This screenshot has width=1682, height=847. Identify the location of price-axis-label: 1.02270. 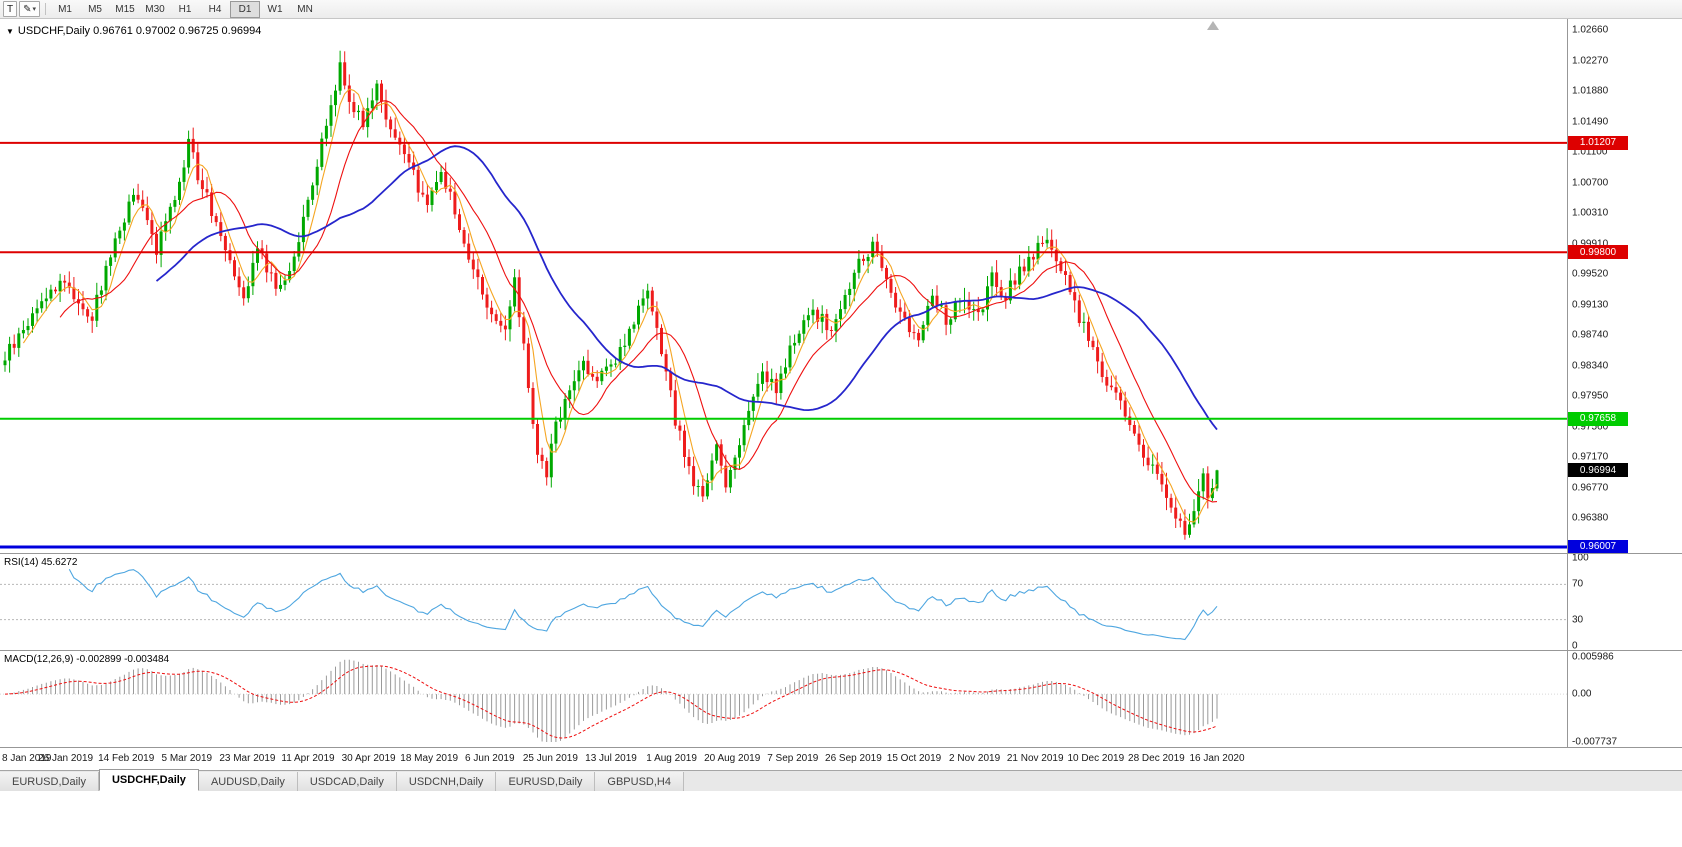
(1590, 60).